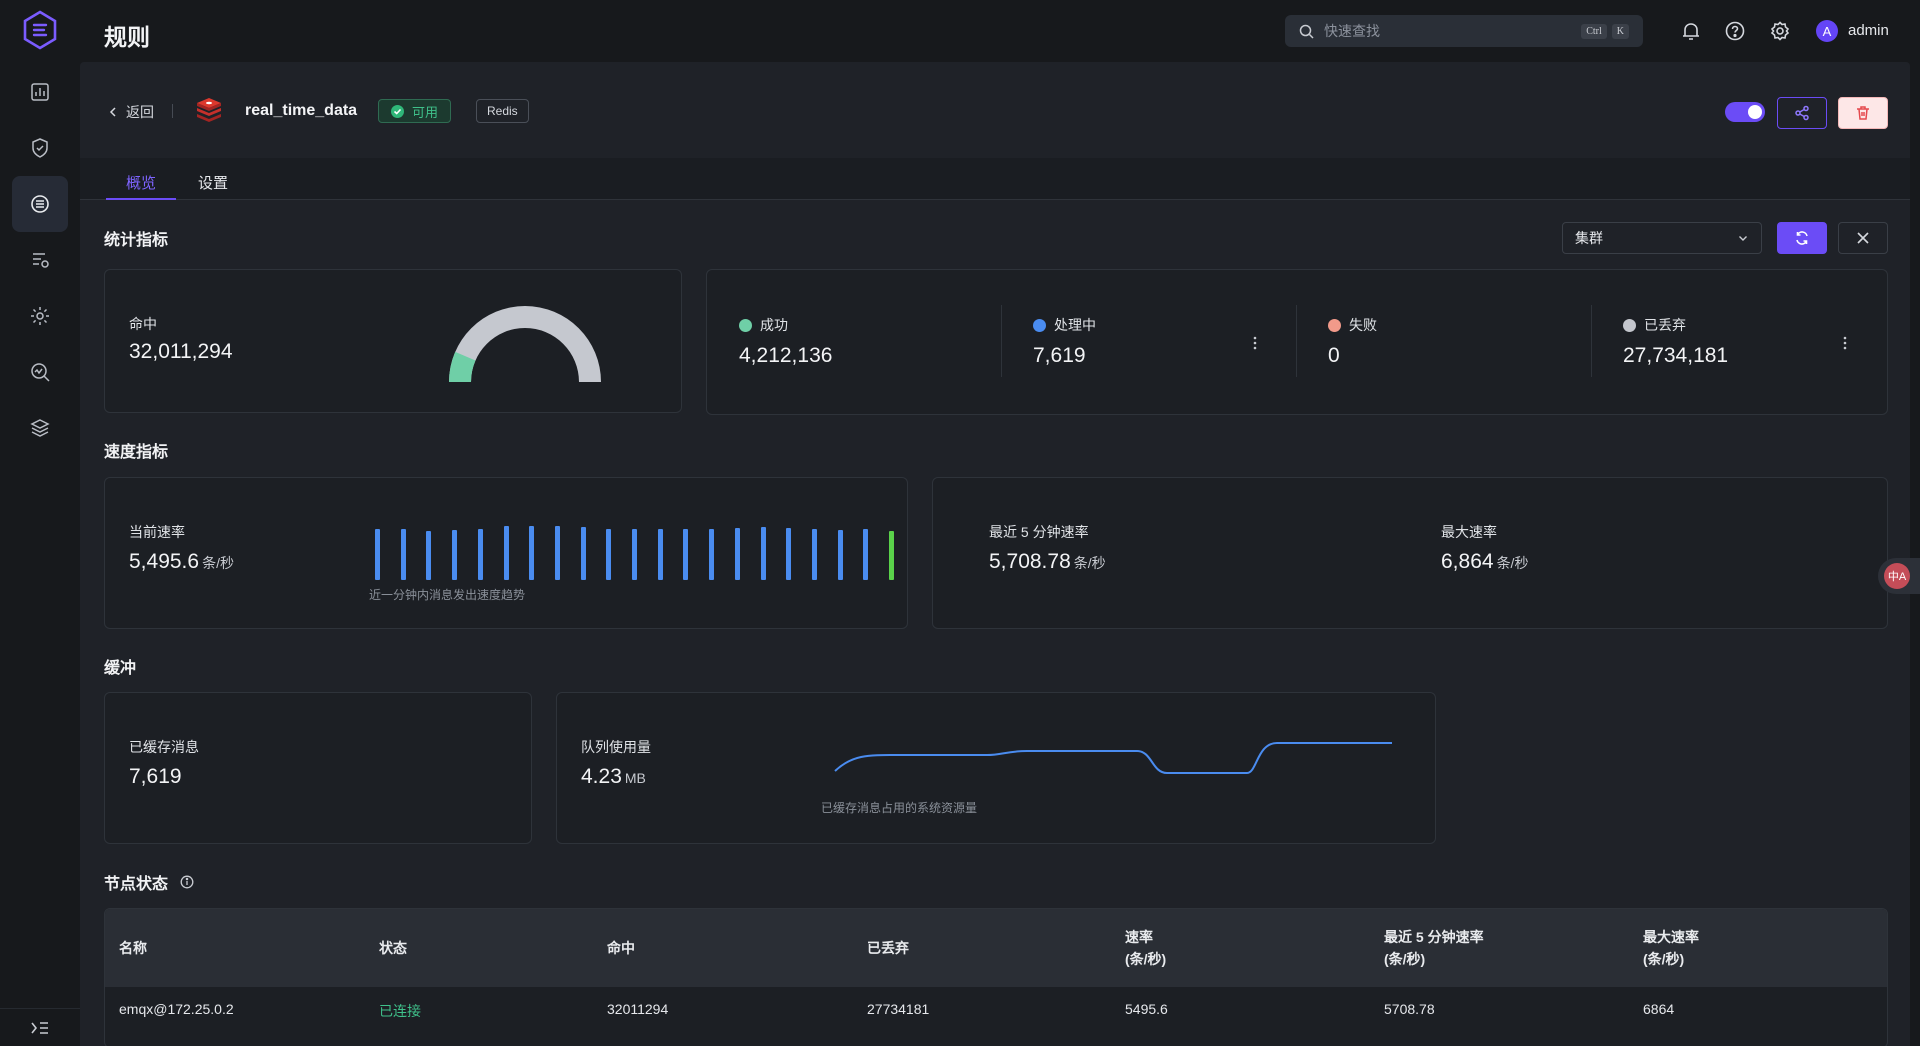 This screenshot has width=1920, height=1046. Describe the element at coordinates (1745, 112) in the screenshot. I see `enable-toggle` at that location.